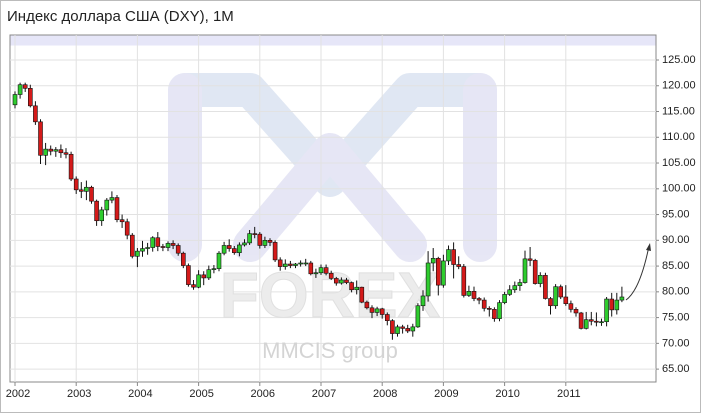  What do you see at coordinates (201, 394) in the screenshot?
I see `x-tick-label: 2005` at bounding box center [201, 394].